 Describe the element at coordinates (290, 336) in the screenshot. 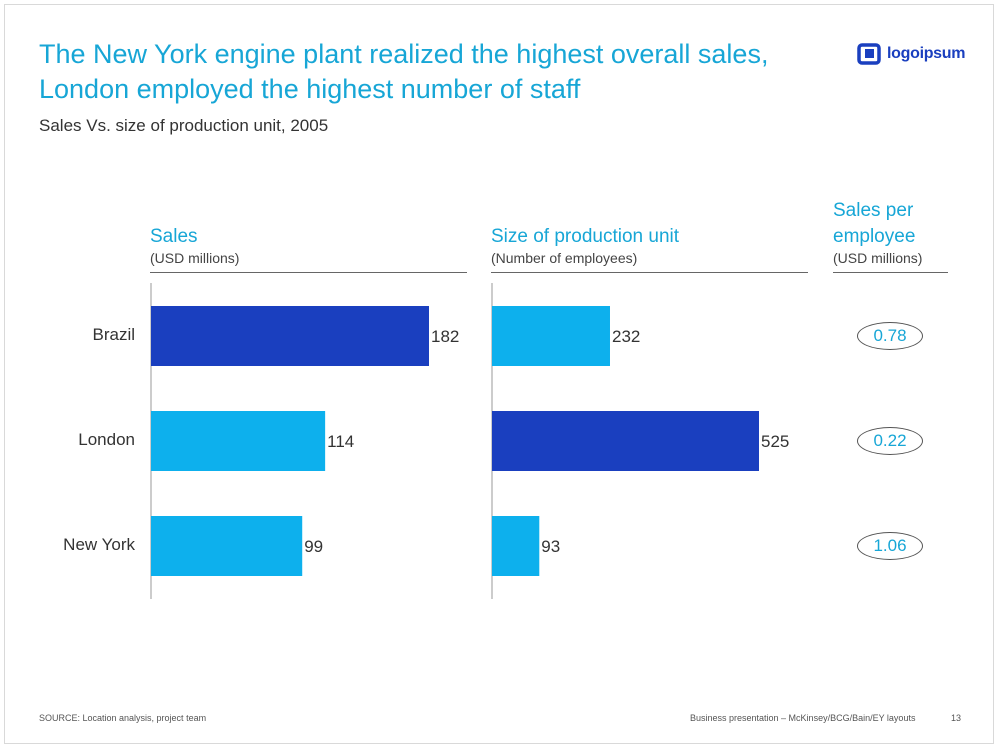

I see `sales-bar-brazil` at that location.